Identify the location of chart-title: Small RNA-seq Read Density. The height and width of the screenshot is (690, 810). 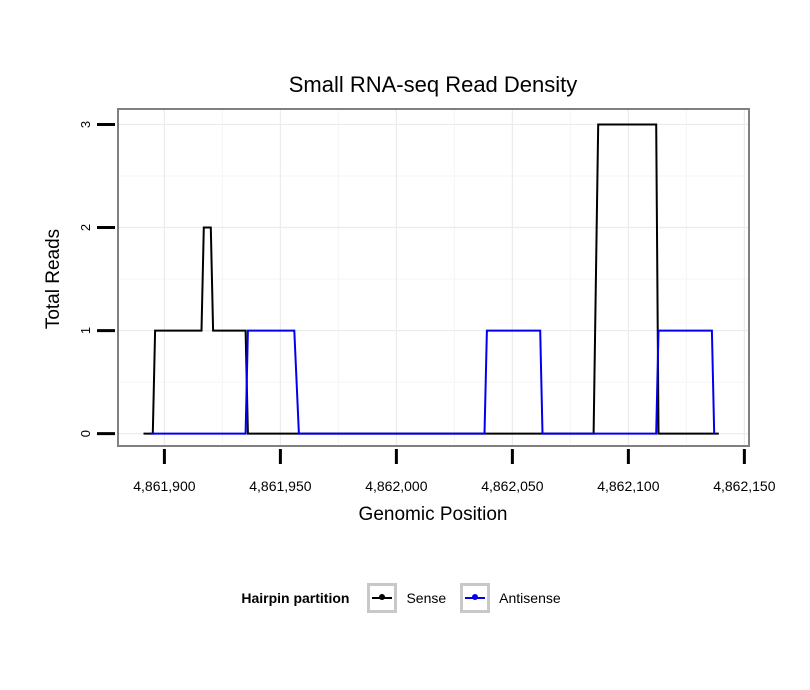
(433, 84).